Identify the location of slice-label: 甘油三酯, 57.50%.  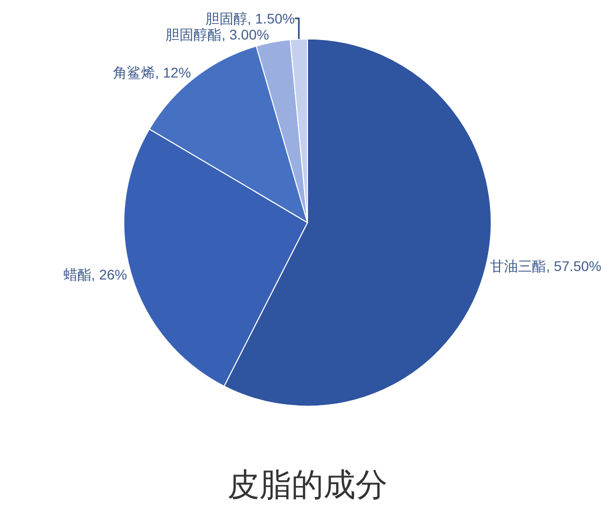
(546, 266).